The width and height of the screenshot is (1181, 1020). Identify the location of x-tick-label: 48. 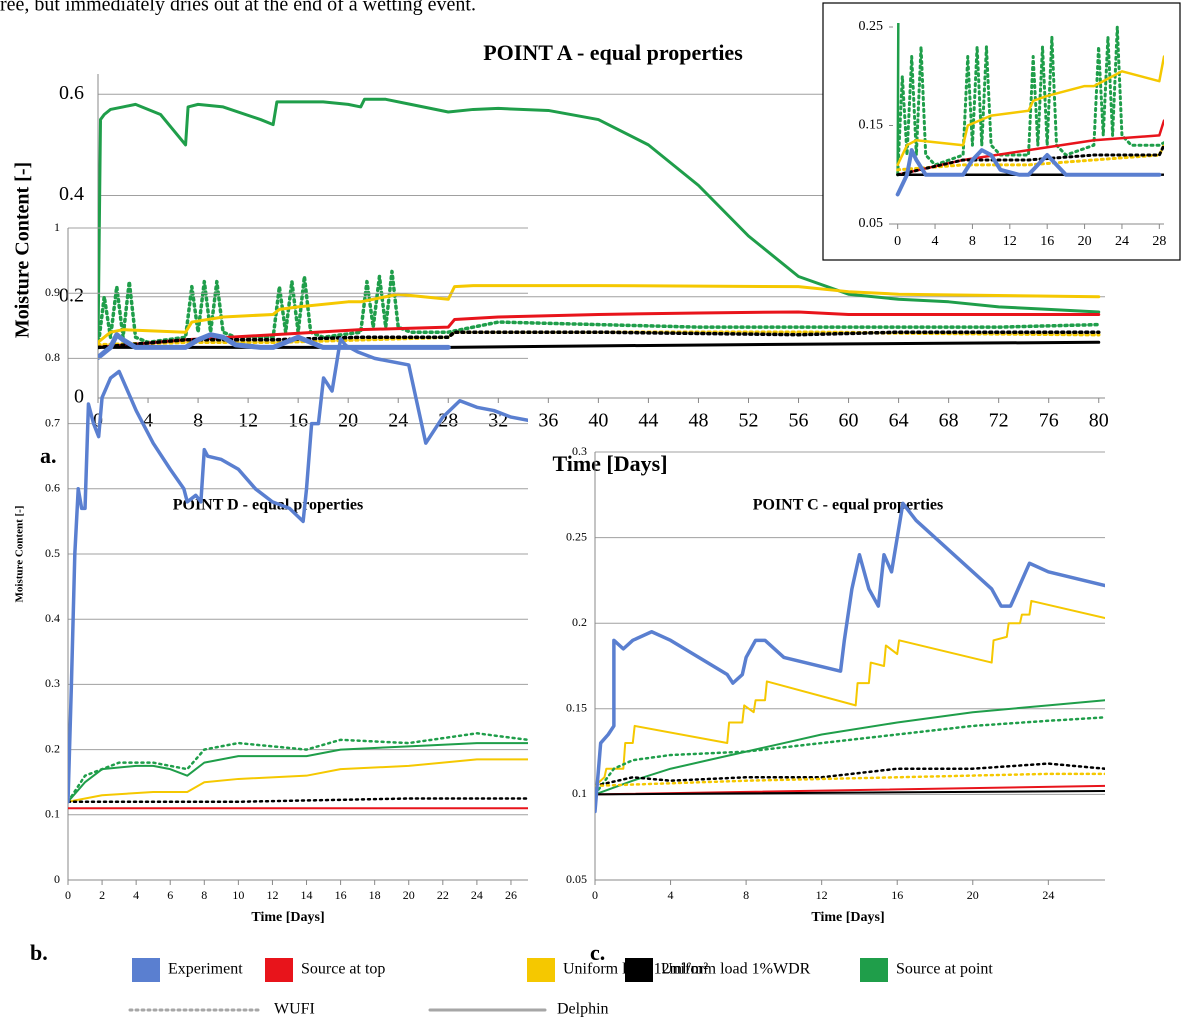
(698, 421).